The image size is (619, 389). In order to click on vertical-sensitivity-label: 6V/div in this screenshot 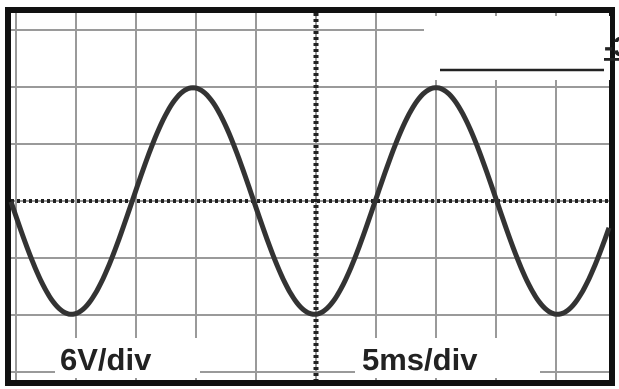, I will do `click(106, 359)`.